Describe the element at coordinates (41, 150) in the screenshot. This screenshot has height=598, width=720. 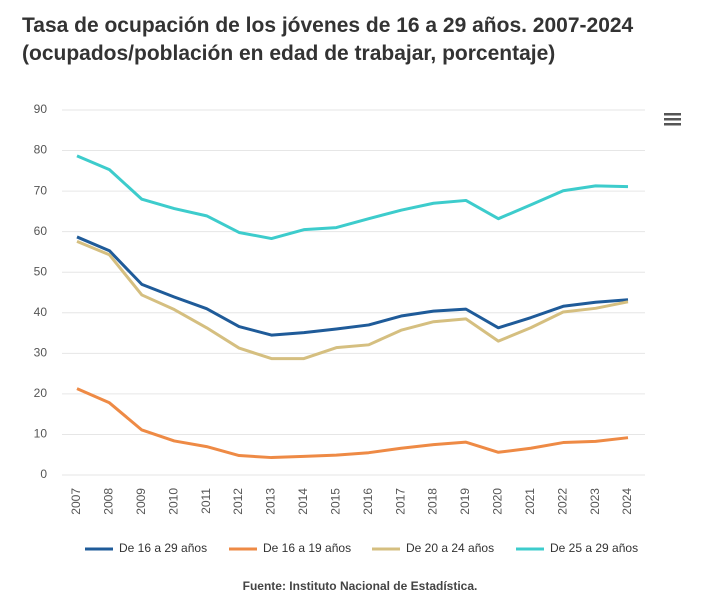
I see `y-tick-label: 80` at that location.